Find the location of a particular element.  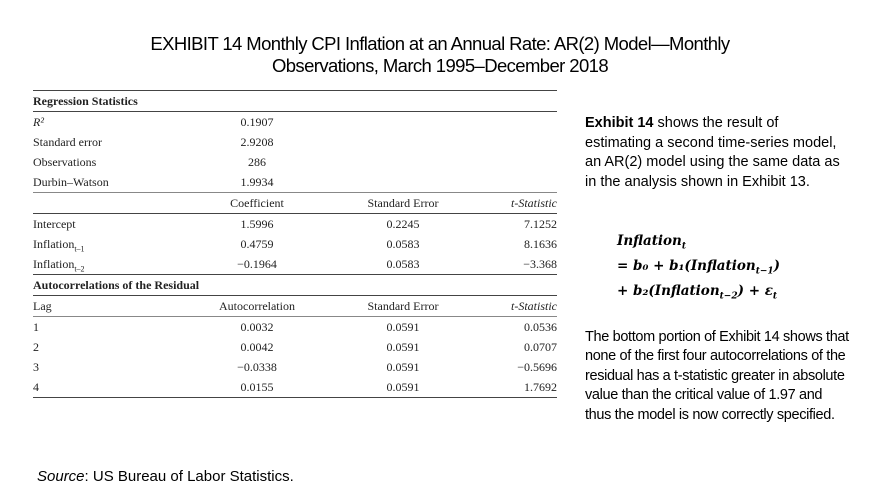

ac-value: 0.0155 is located at coordinates (257, 387).